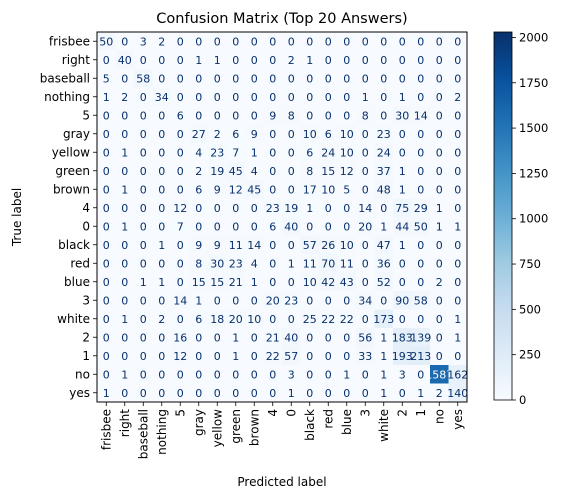  Describe the element at coordinates (310, 263) in the screenshot. I see `cell-value: 11` at that location.